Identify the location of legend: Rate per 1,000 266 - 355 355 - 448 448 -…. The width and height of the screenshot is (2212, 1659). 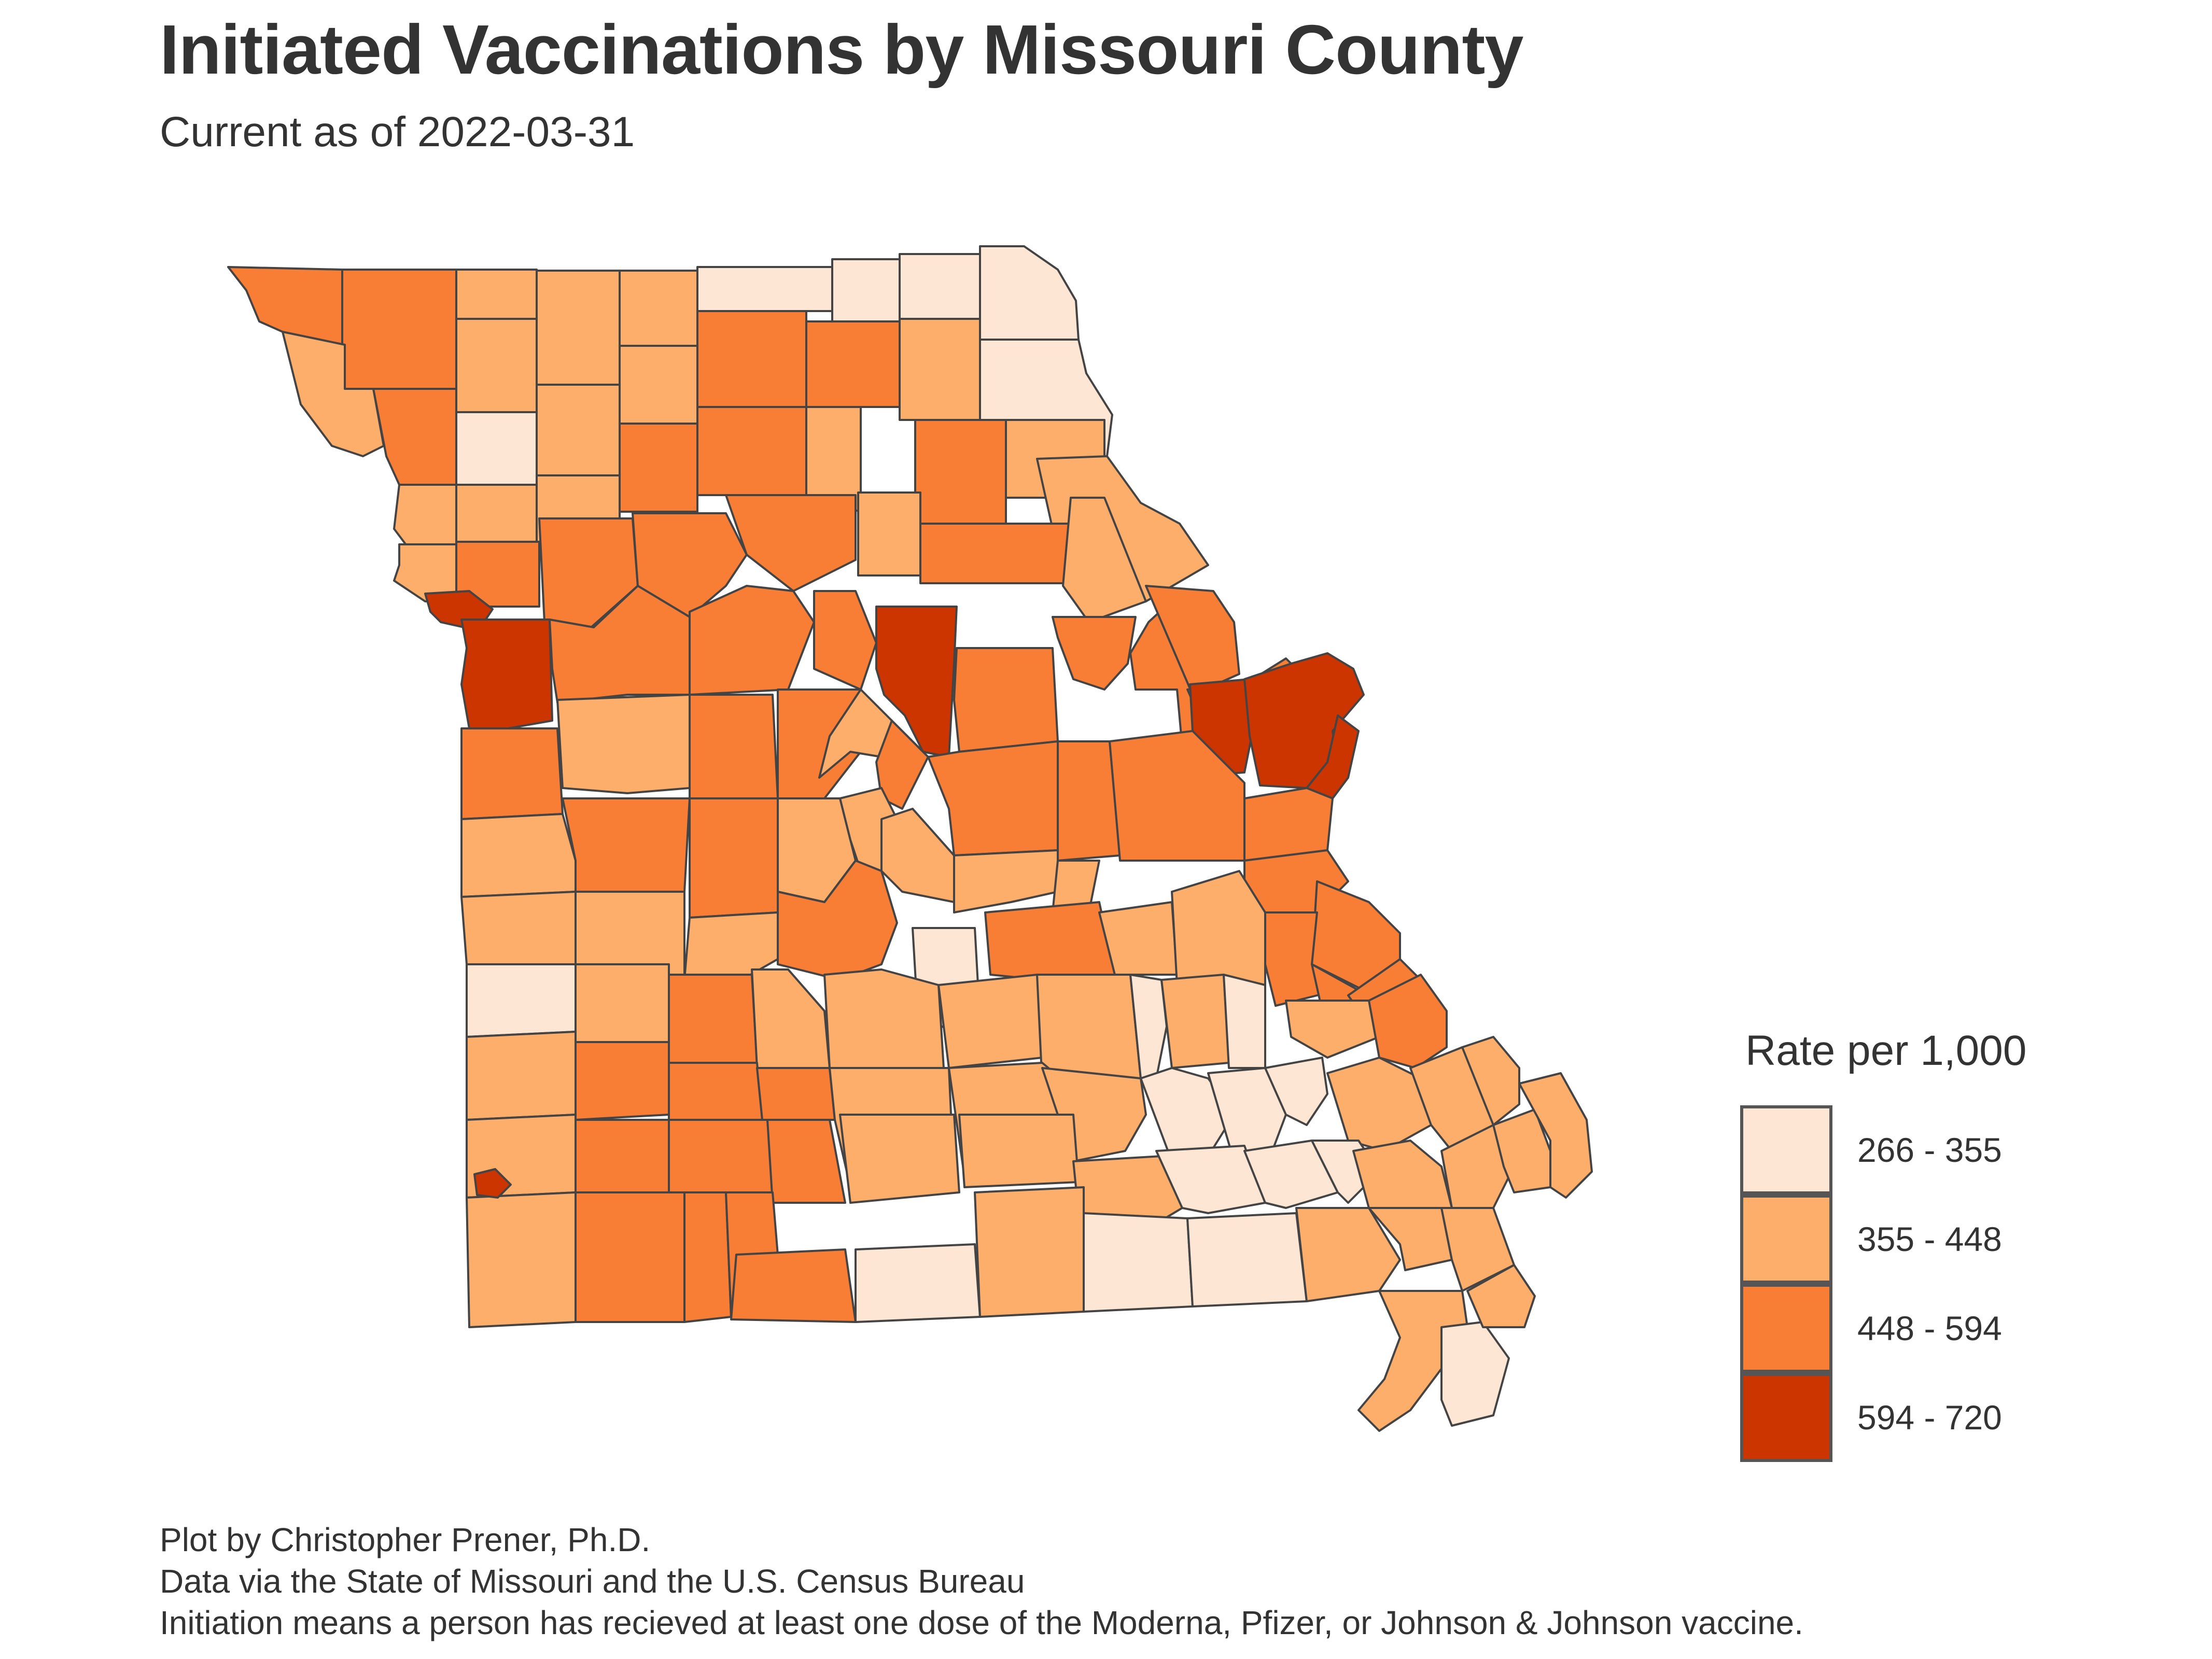
(1883, 1244).